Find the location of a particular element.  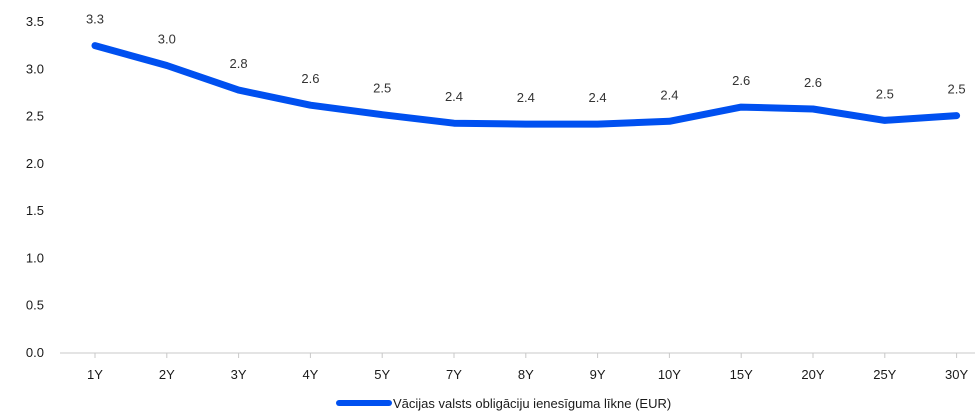

y-tick-label: 0.5 is located at coordinates (35, 305).